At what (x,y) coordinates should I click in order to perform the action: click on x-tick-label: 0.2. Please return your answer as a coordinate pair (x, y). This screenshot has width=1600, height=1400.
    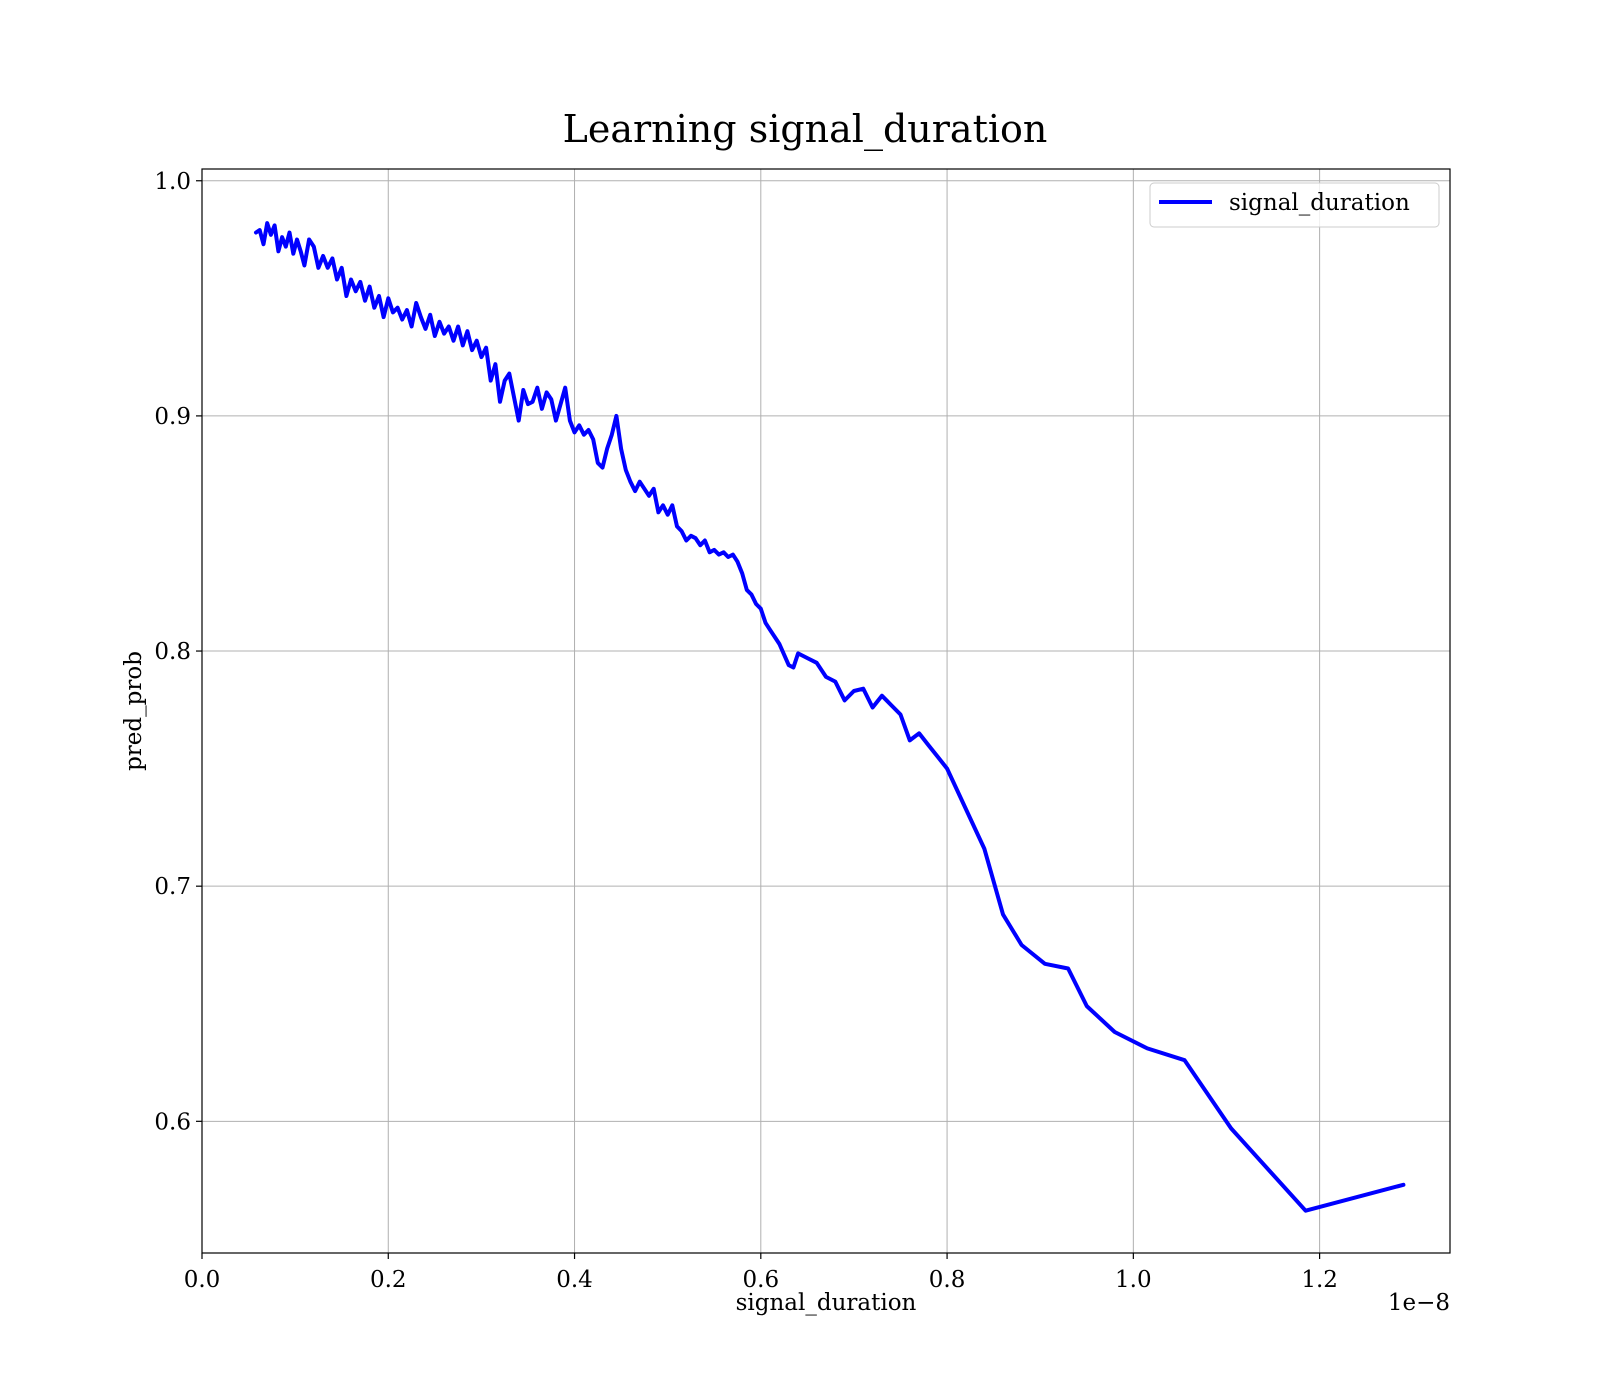
    Looking at the image, I should click on (388, 1280).